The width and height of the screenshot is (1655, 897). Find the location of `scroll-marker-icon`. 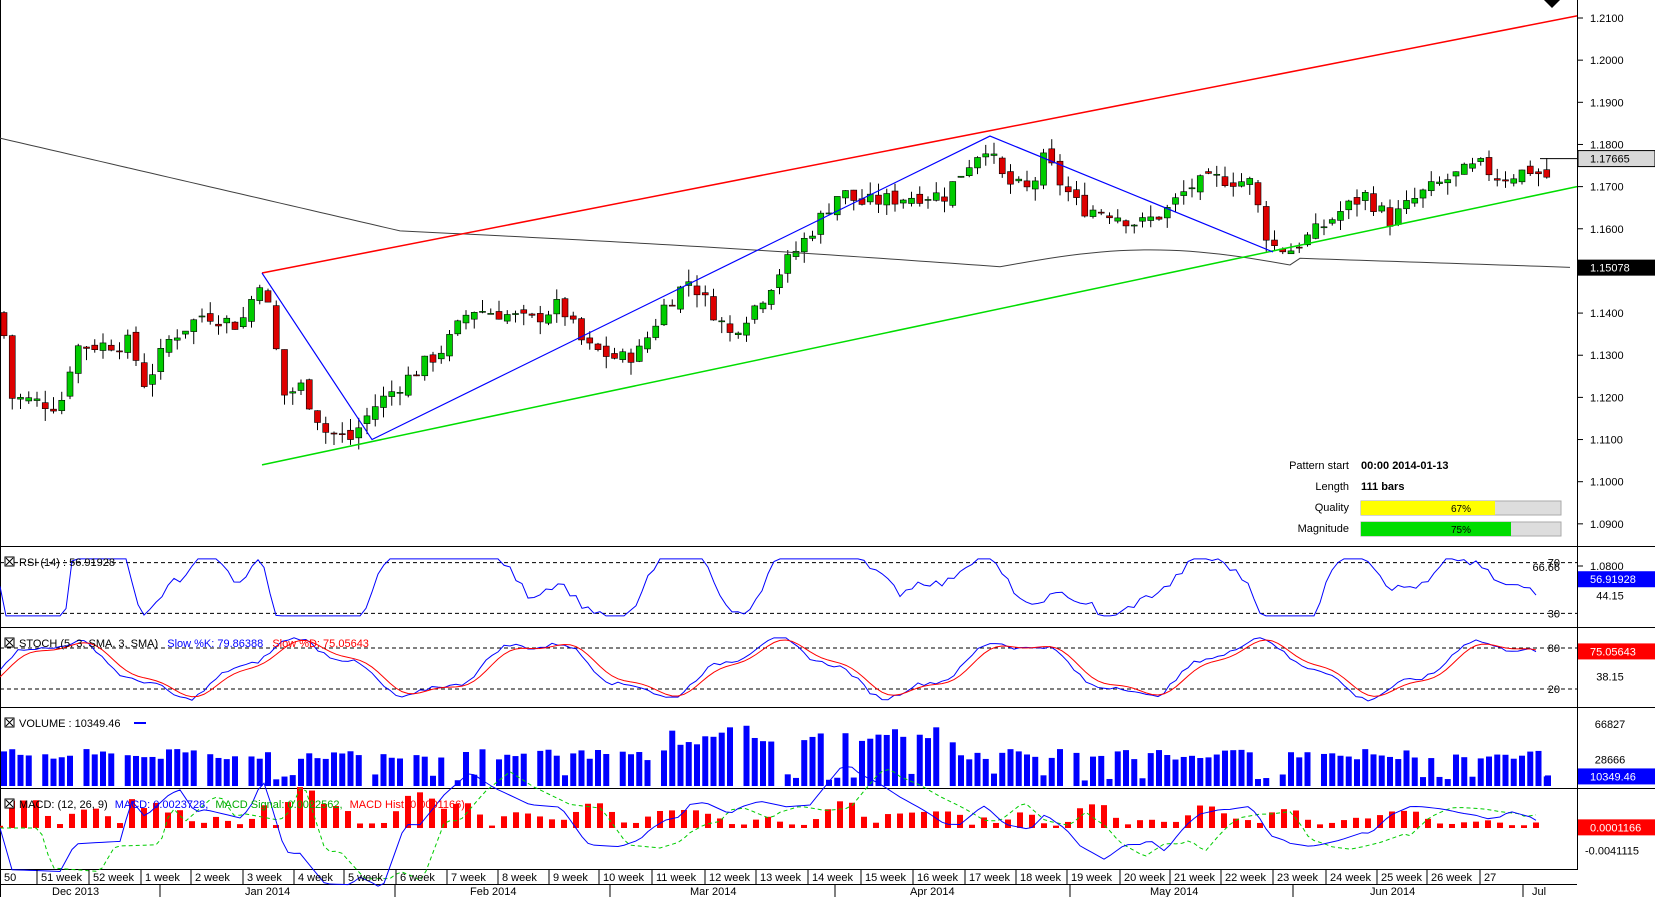

scroll-marker-icon is located at coordinates (1552, 4).